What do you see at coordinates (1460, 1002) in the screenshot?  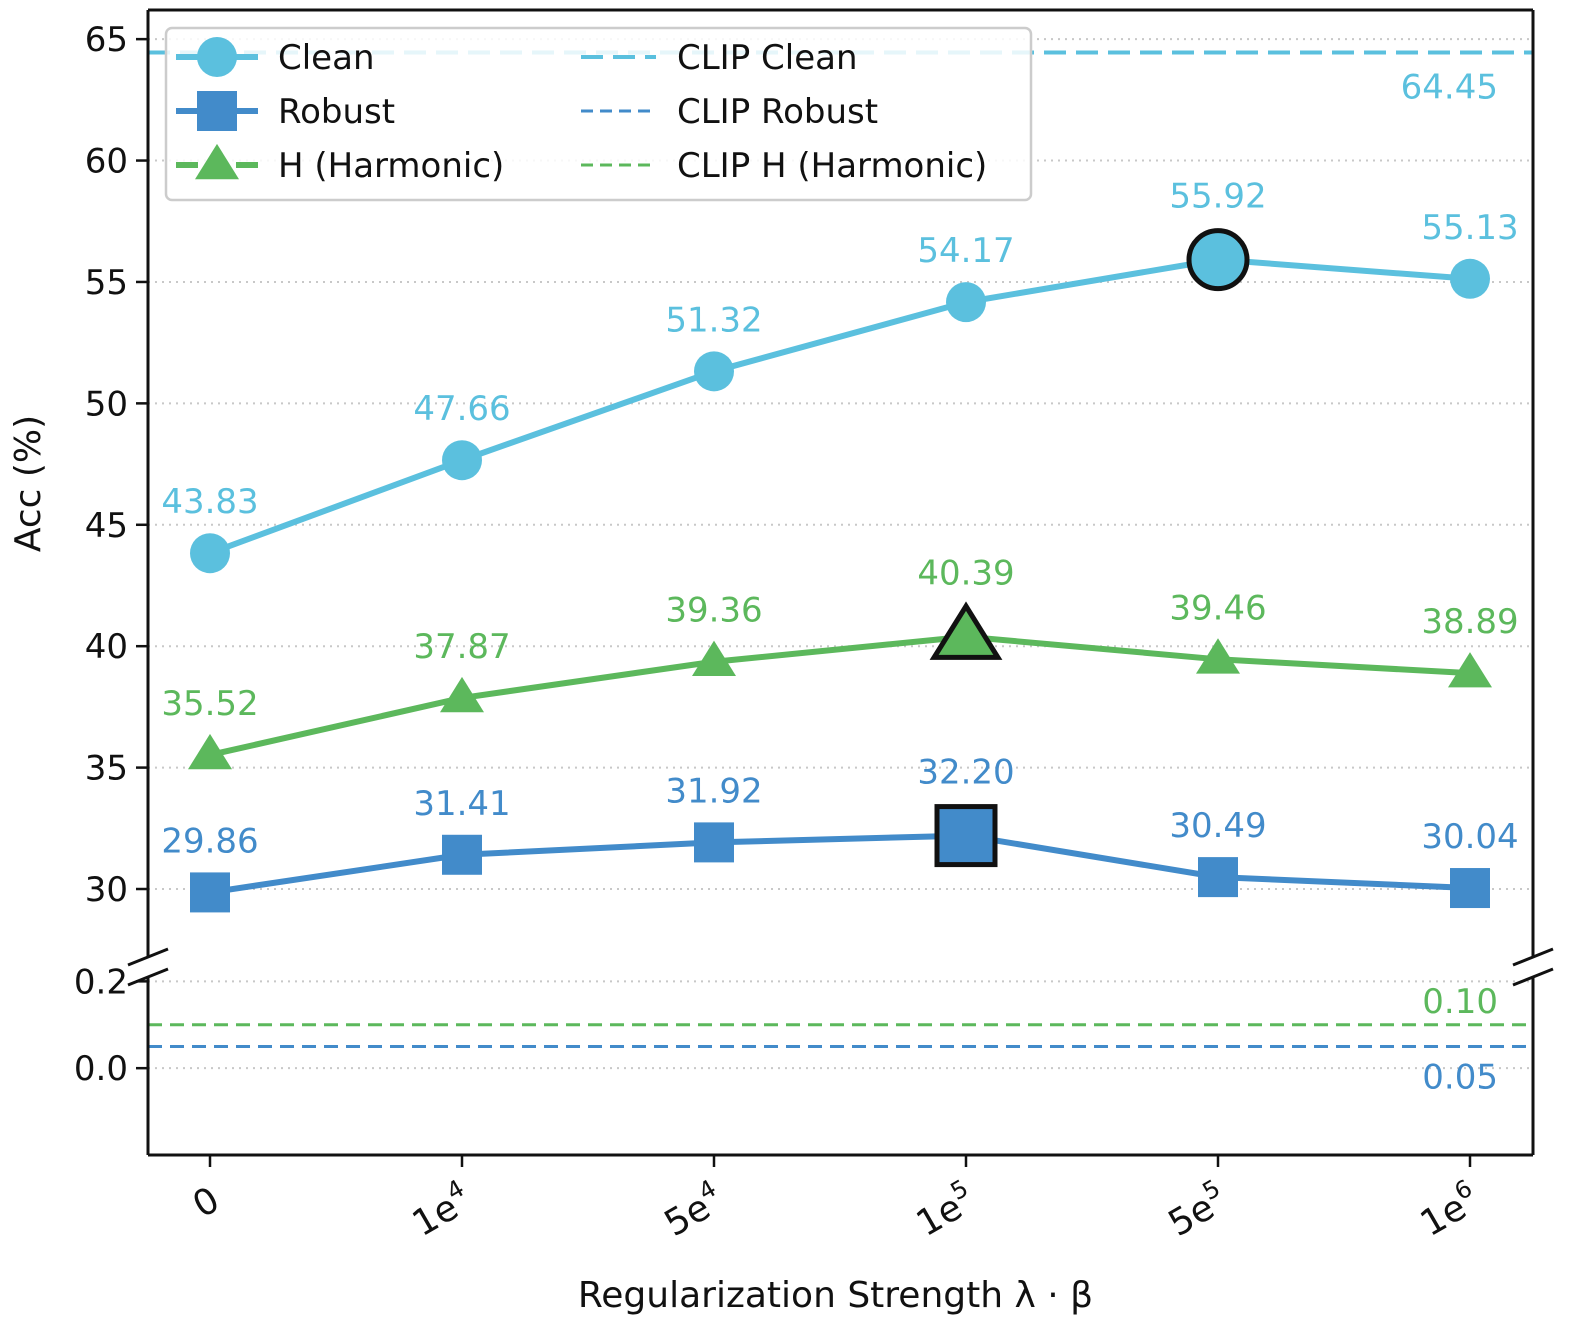 I see `reference-label: 0.10` at bounding box center [1460, 1002].